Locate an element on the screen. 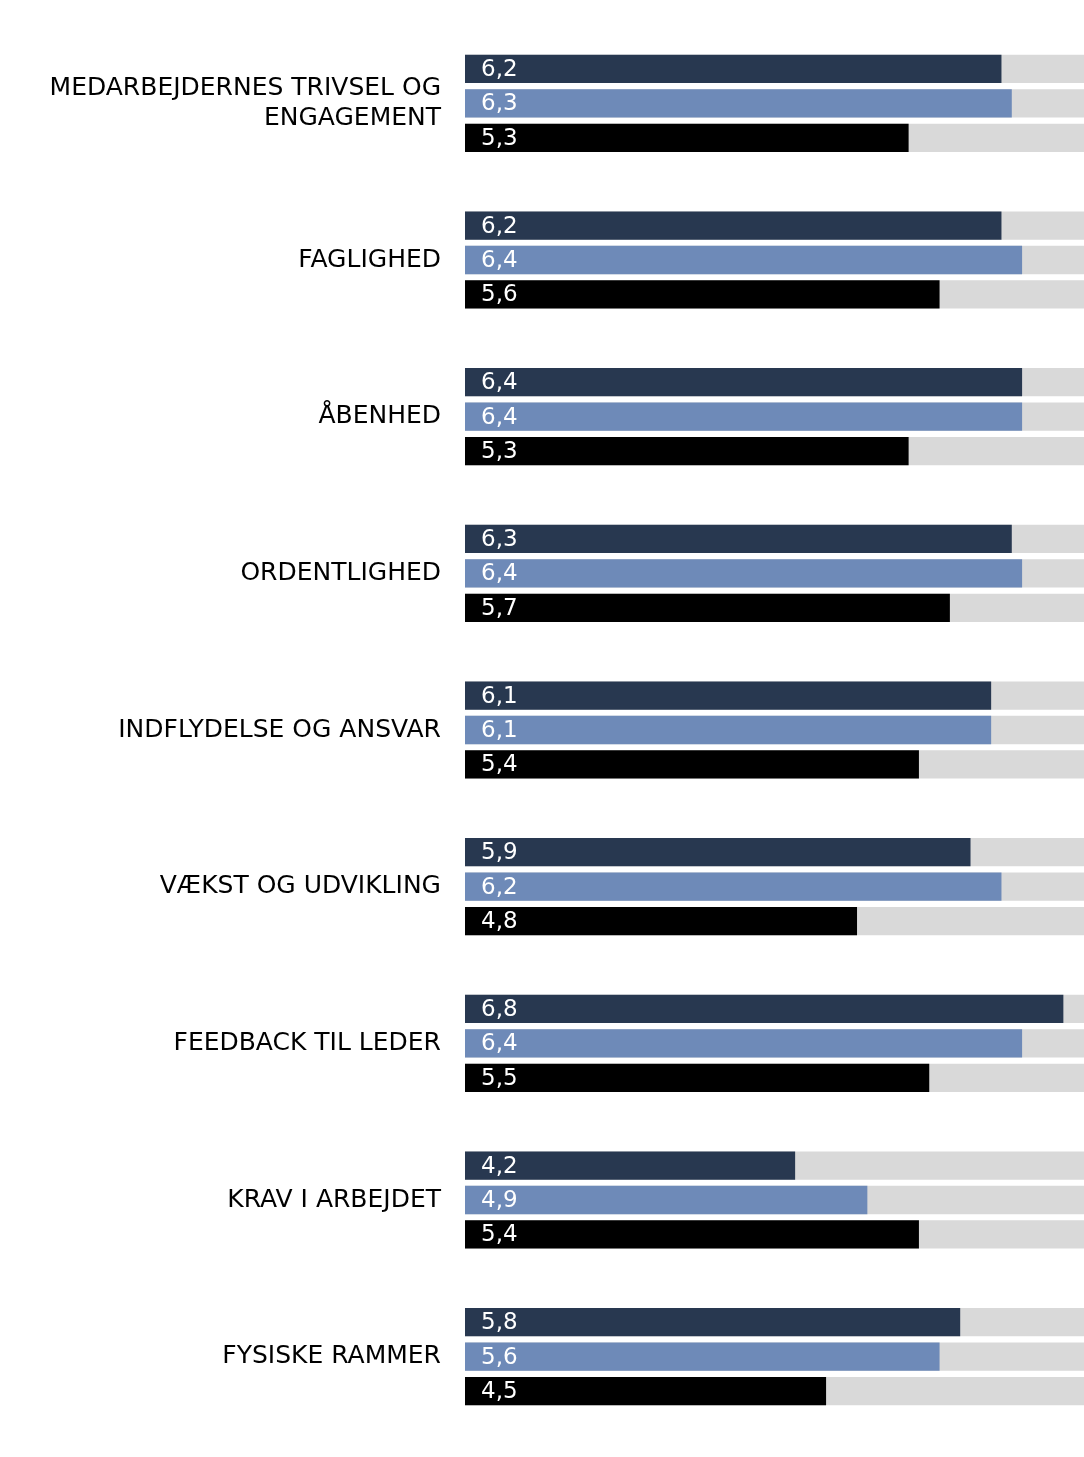  y-tick-label: ORDENTLIGHED is located at coordinates (340, 571).